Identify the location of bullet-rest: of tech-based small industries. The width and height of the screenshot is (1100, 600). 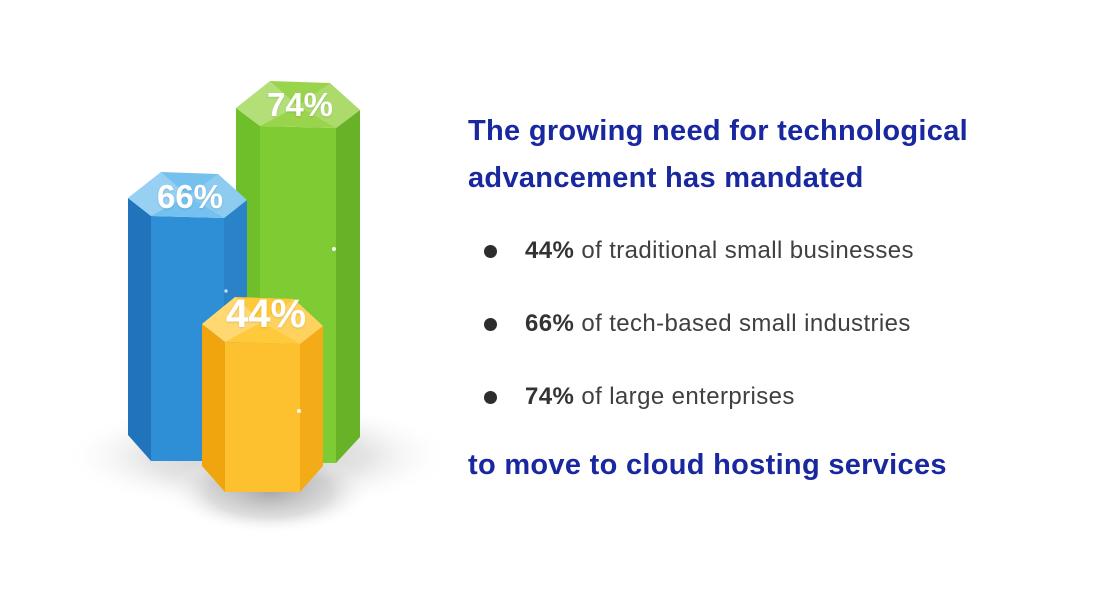
(742, 323).